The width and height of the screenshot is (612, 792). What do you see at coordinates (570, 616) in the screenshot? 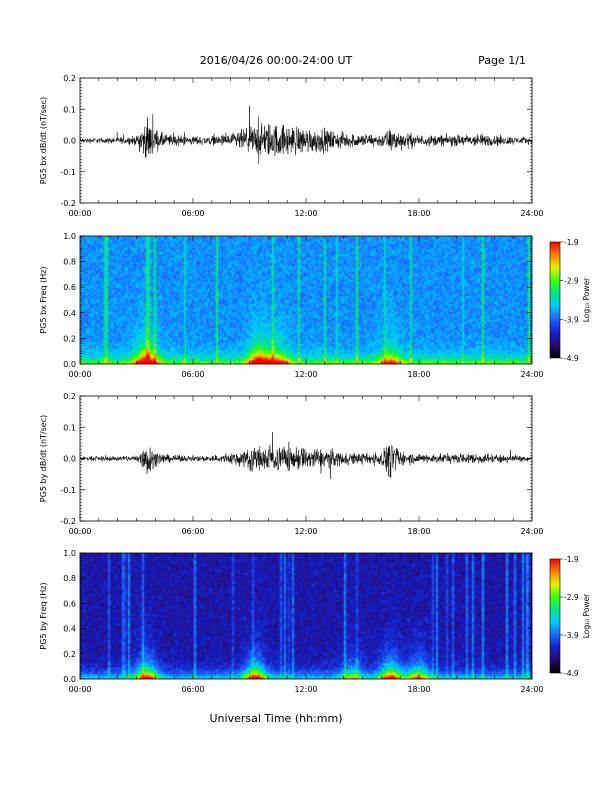
I see `colorbar-by-spectrogram: -1.9 -2.9 -3.9 -4.9 Log₁₀ Power` at bounding box center [570, 616].